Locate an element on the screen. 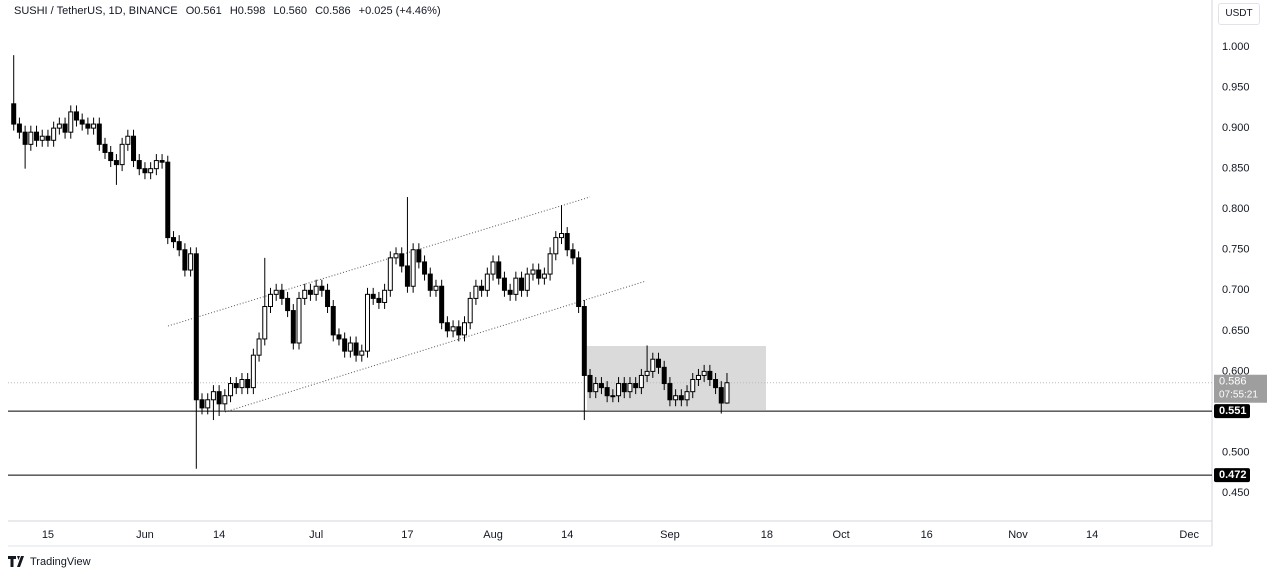 The width and height of the screenshot is (1280, 578). level-label: 0.472 is located at coordinates (1233, 475).